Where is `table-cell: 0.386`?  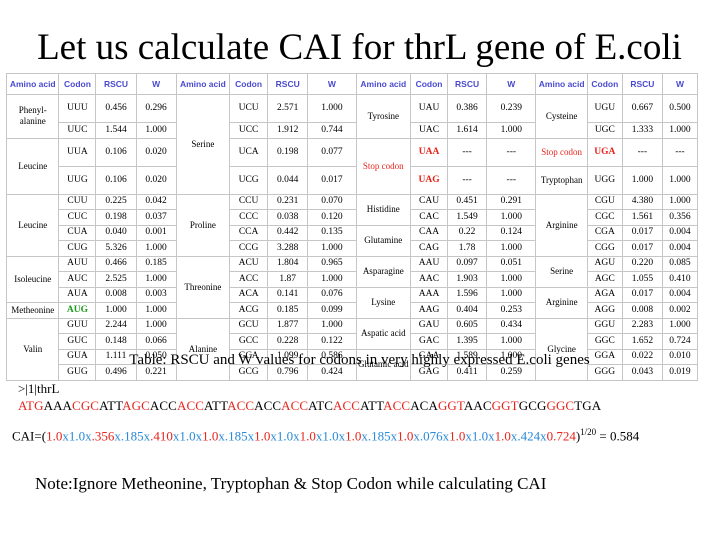
table-cell: 0.386 is located at coordinates (467, 108).